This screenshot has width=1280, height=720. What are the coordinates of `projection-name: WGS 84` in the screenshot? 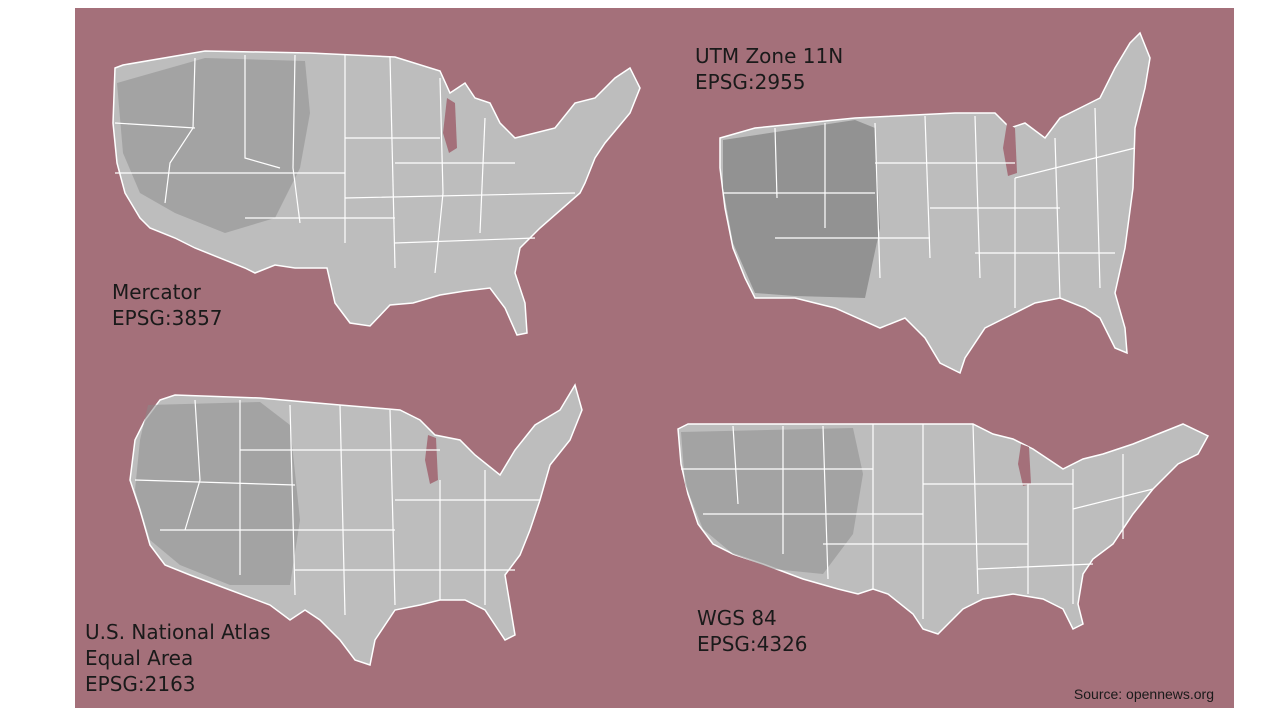 It's located at (737, 618).